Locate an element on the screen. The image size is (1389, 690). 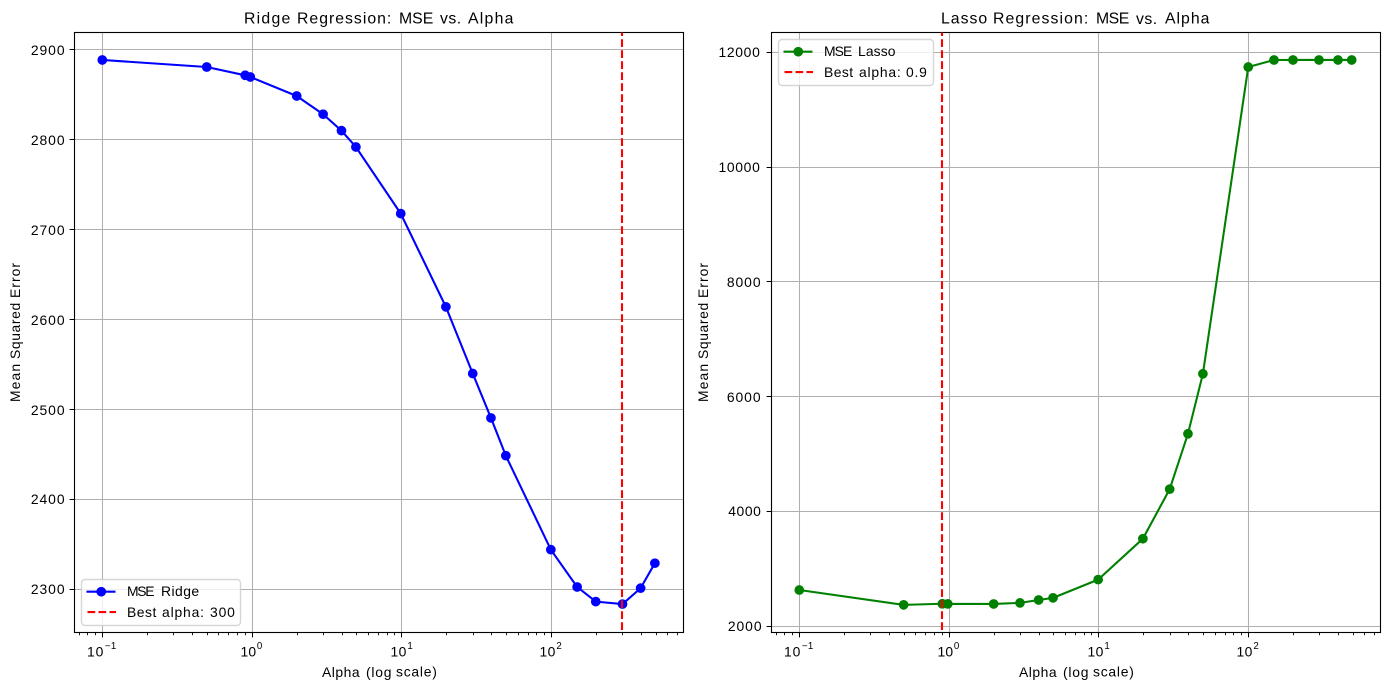
svg-text: 2000 is located at coordinates (745, 626).